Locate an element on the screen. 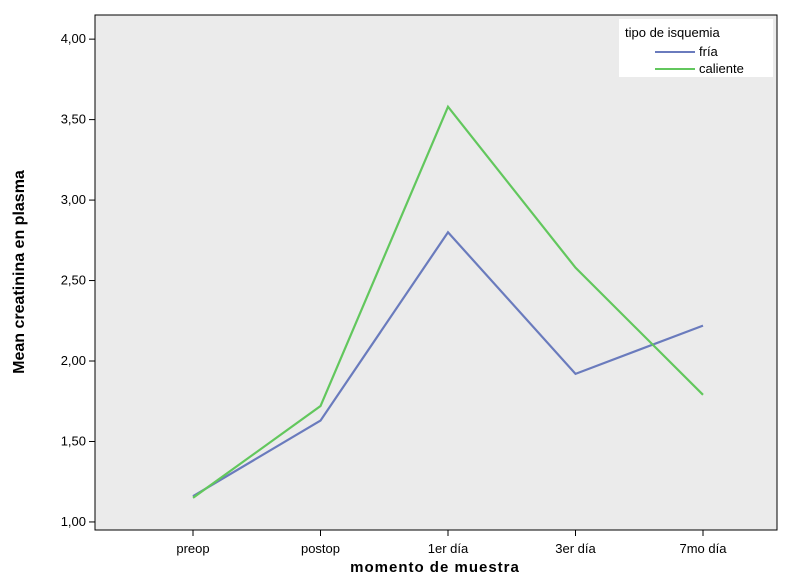  y-tick-label: 1,00 is located at coordinates (73, 521).